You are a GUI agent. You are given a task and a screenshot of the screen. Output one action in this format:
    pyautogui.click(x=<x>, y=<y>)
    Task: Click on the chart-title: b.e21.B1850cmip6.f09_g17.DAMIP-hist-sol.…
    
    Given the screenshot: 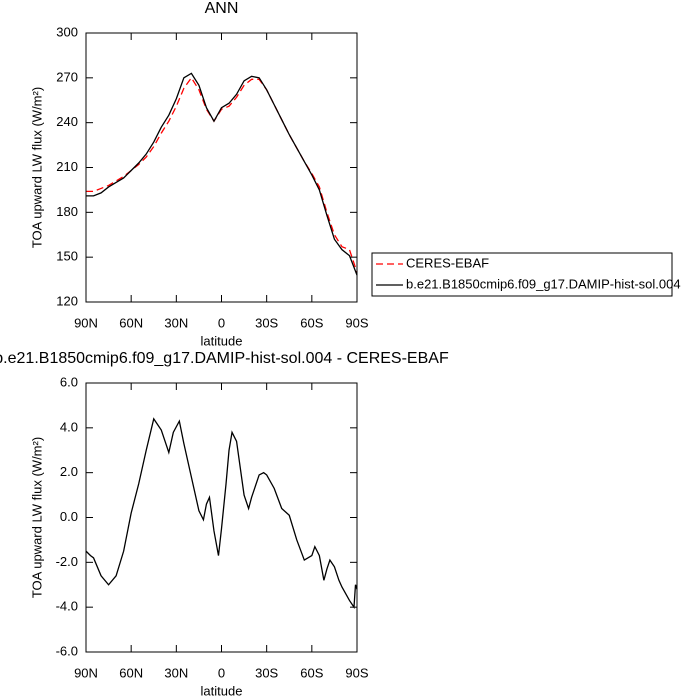 What is the action you would take?
    pyautogui.click(x=224, y=358)
    